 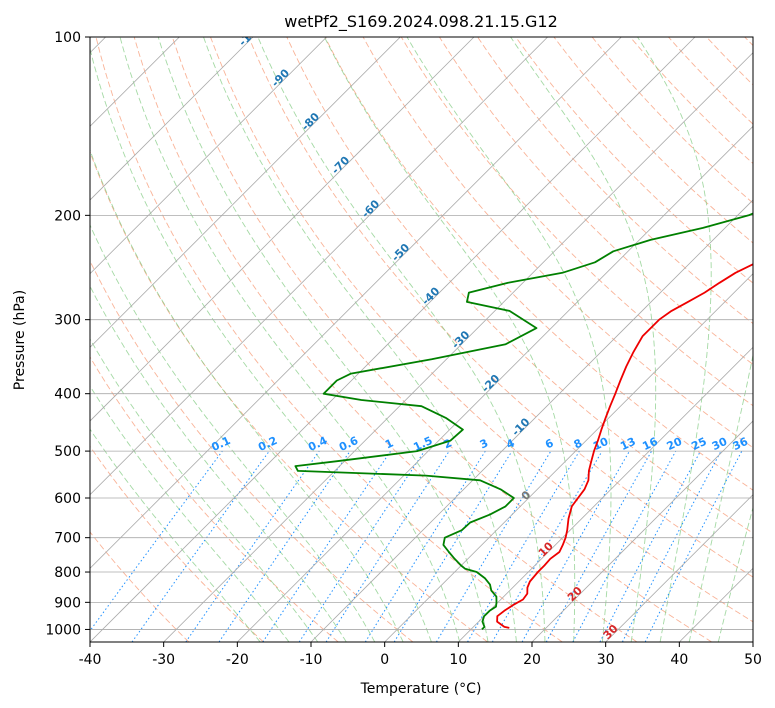 I want to click on y-tick-label: 600, so click(x=67, y=499).